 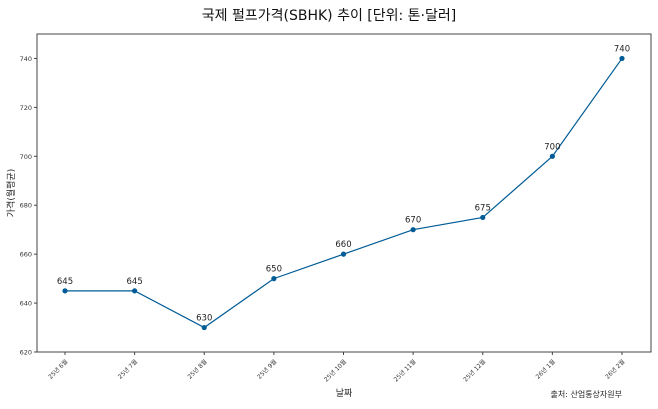 What do you see at coordinates (335, 371) in the screenshot?
I see `x-tick-label: 25년 10월` at bounding box center [335, 371].